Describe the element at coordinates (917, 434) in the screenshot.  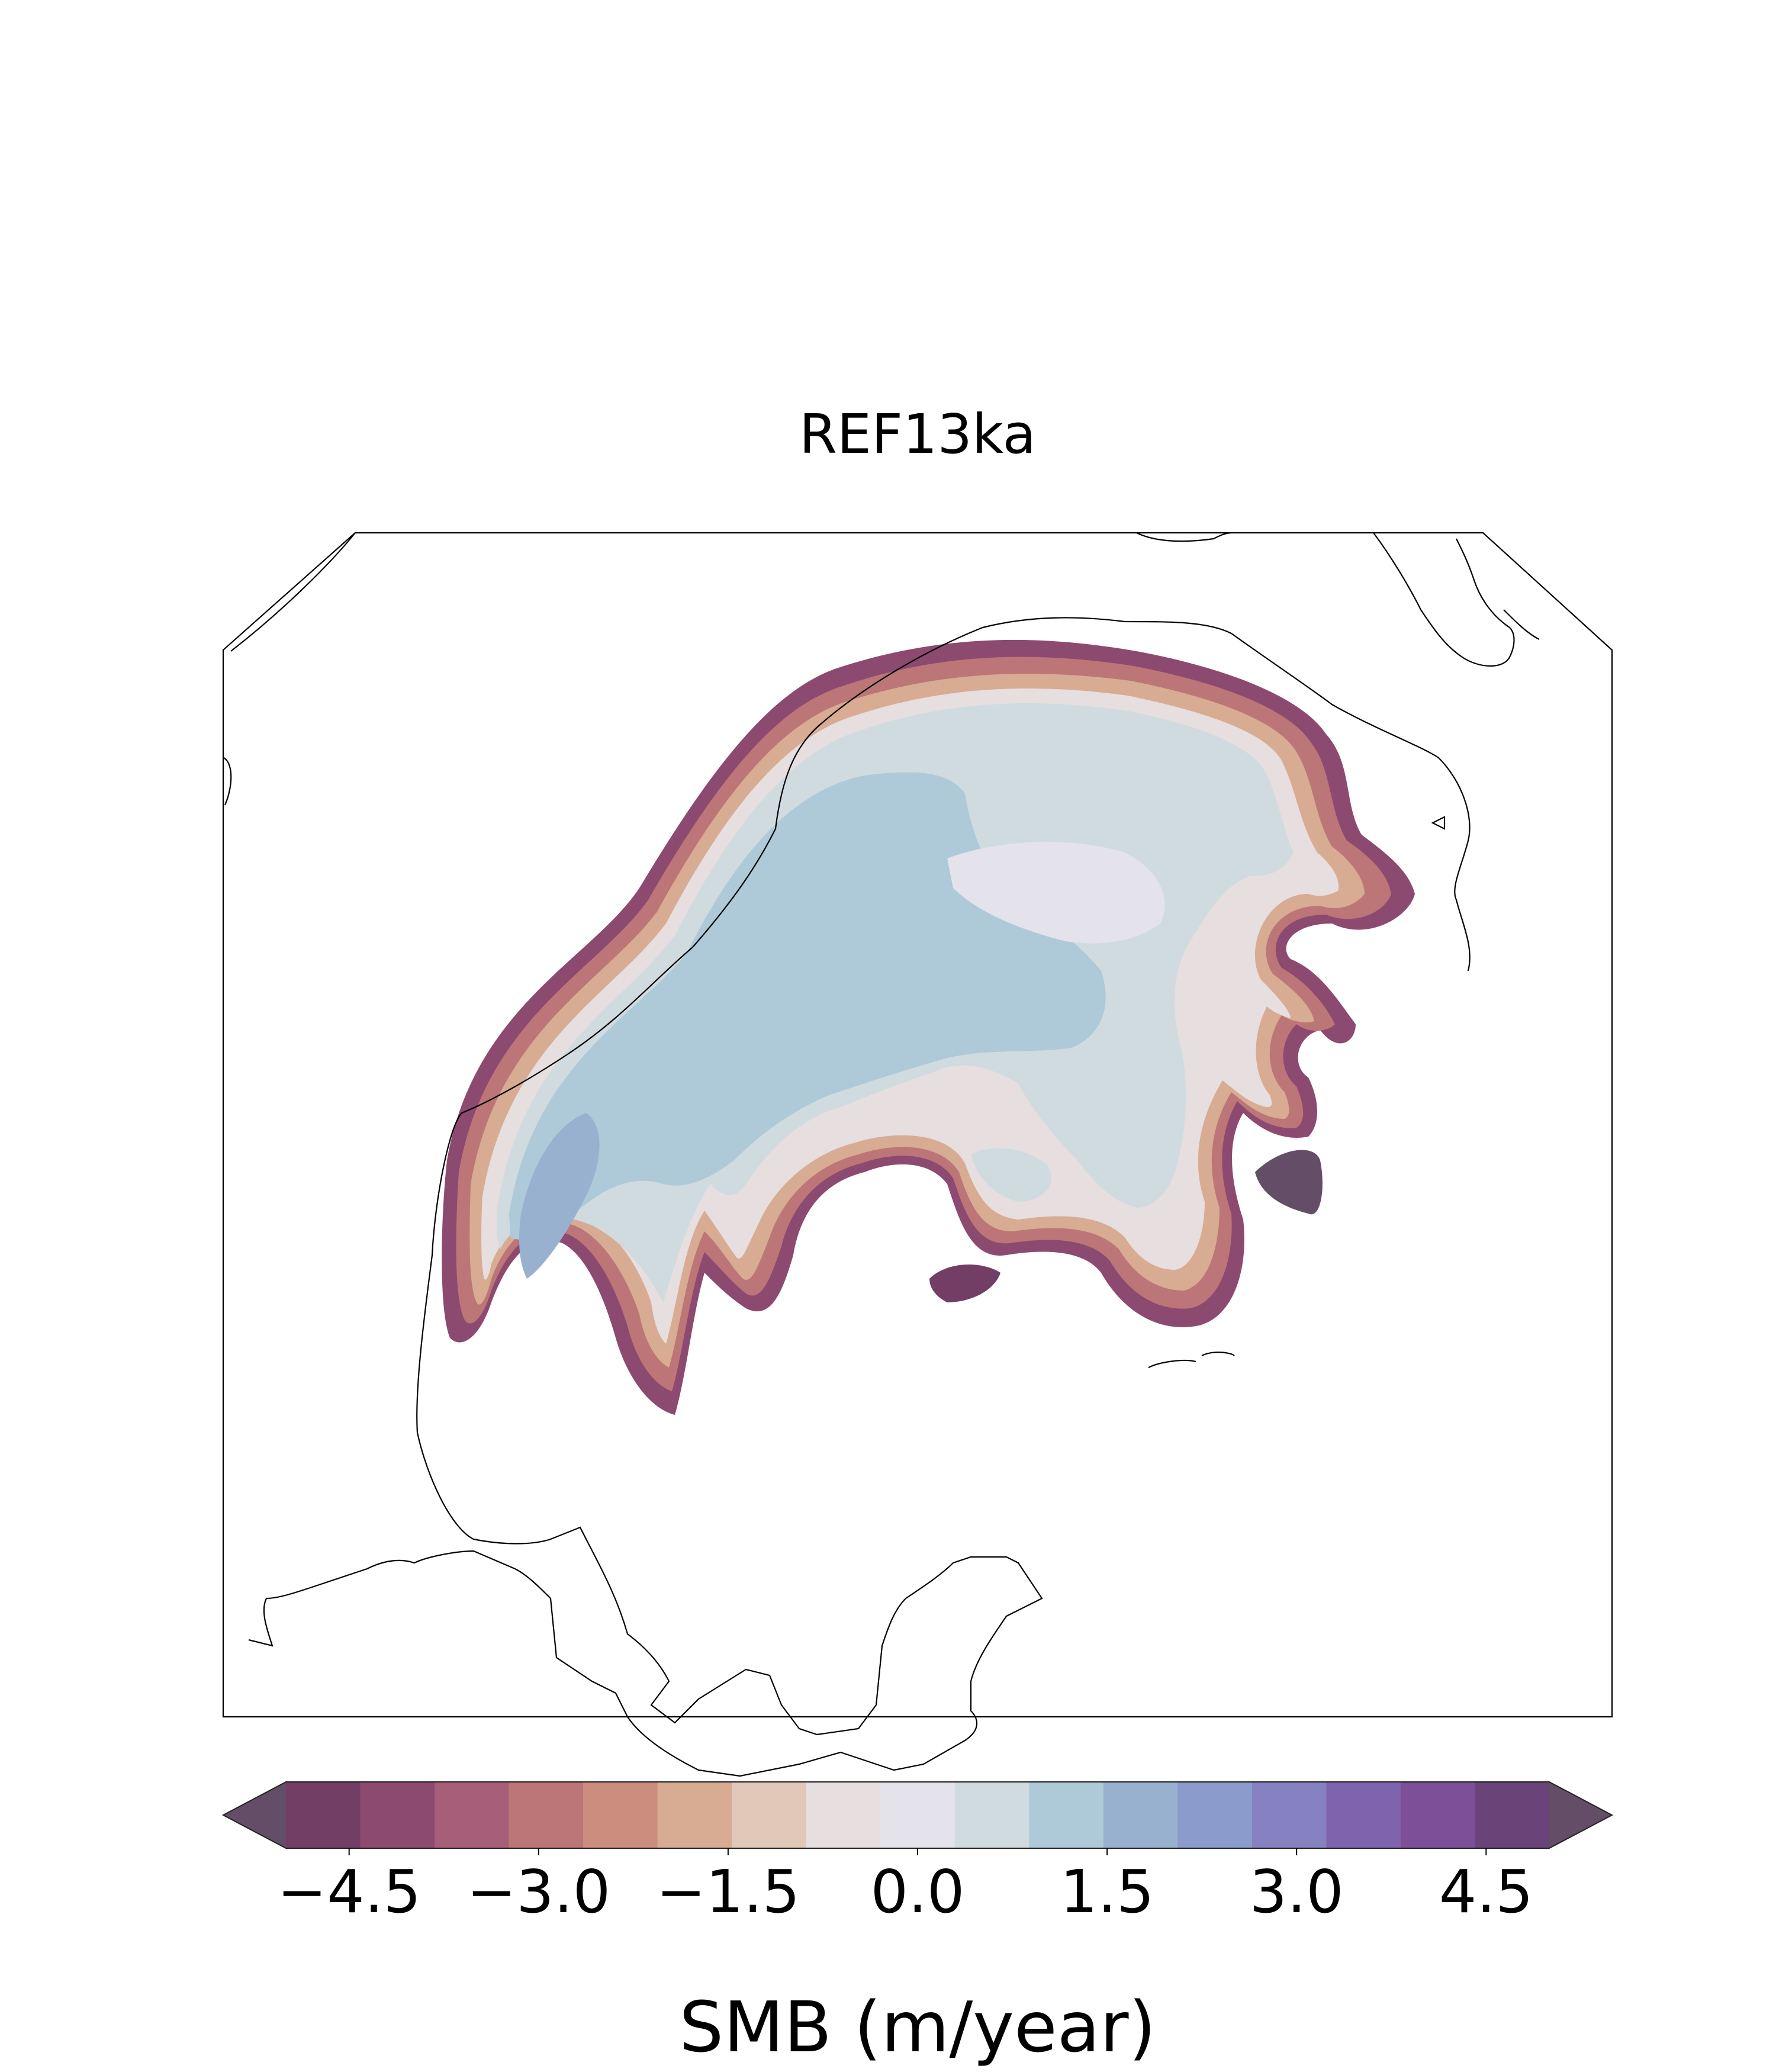
I see `chart-title: REF13ka` at that location.